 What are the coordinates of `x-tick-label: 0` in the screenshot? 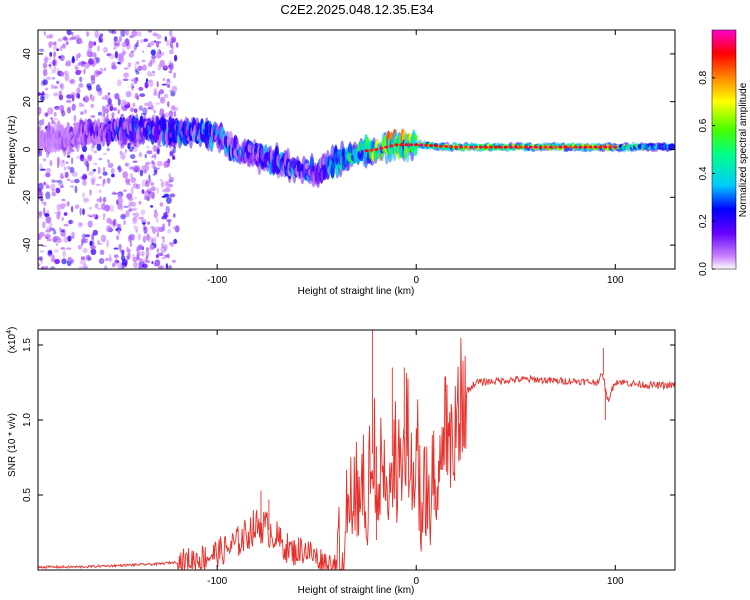 It's located at (416, 280).